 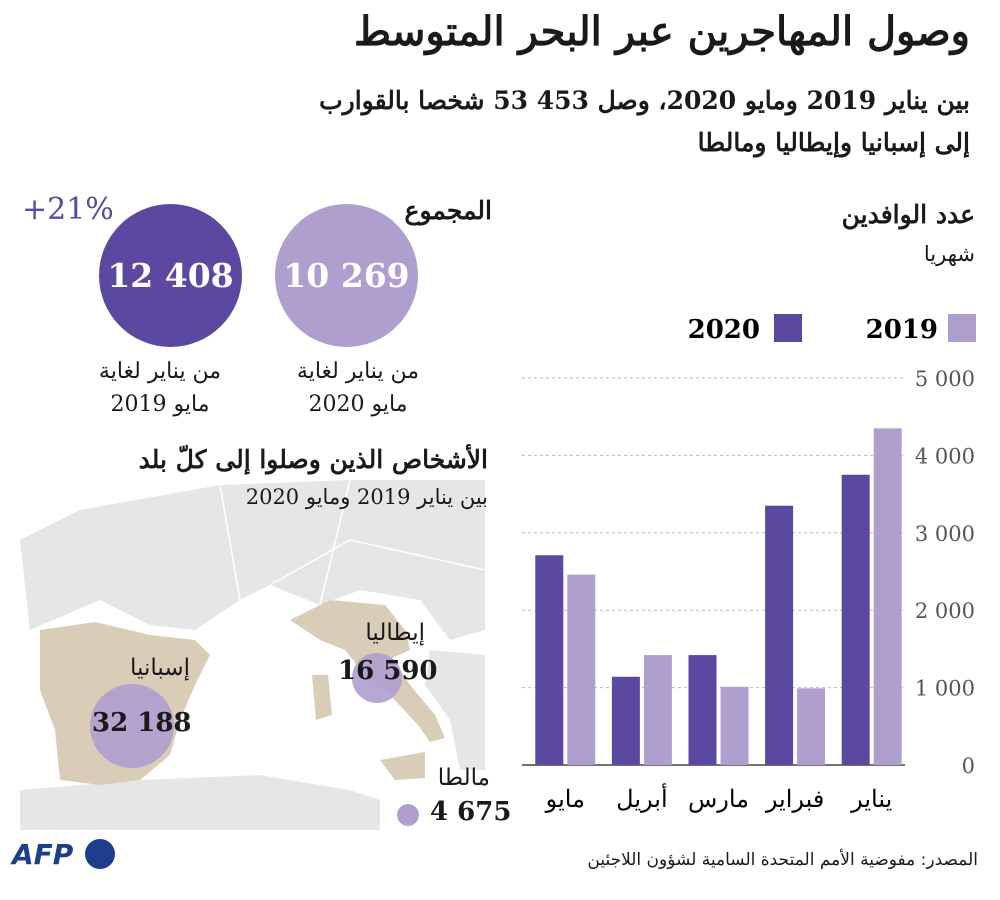 What do you see at coordinates (448, 210) in the screenshot?
I see `totals-heading: المجموع` at bounding box center [448, 210].